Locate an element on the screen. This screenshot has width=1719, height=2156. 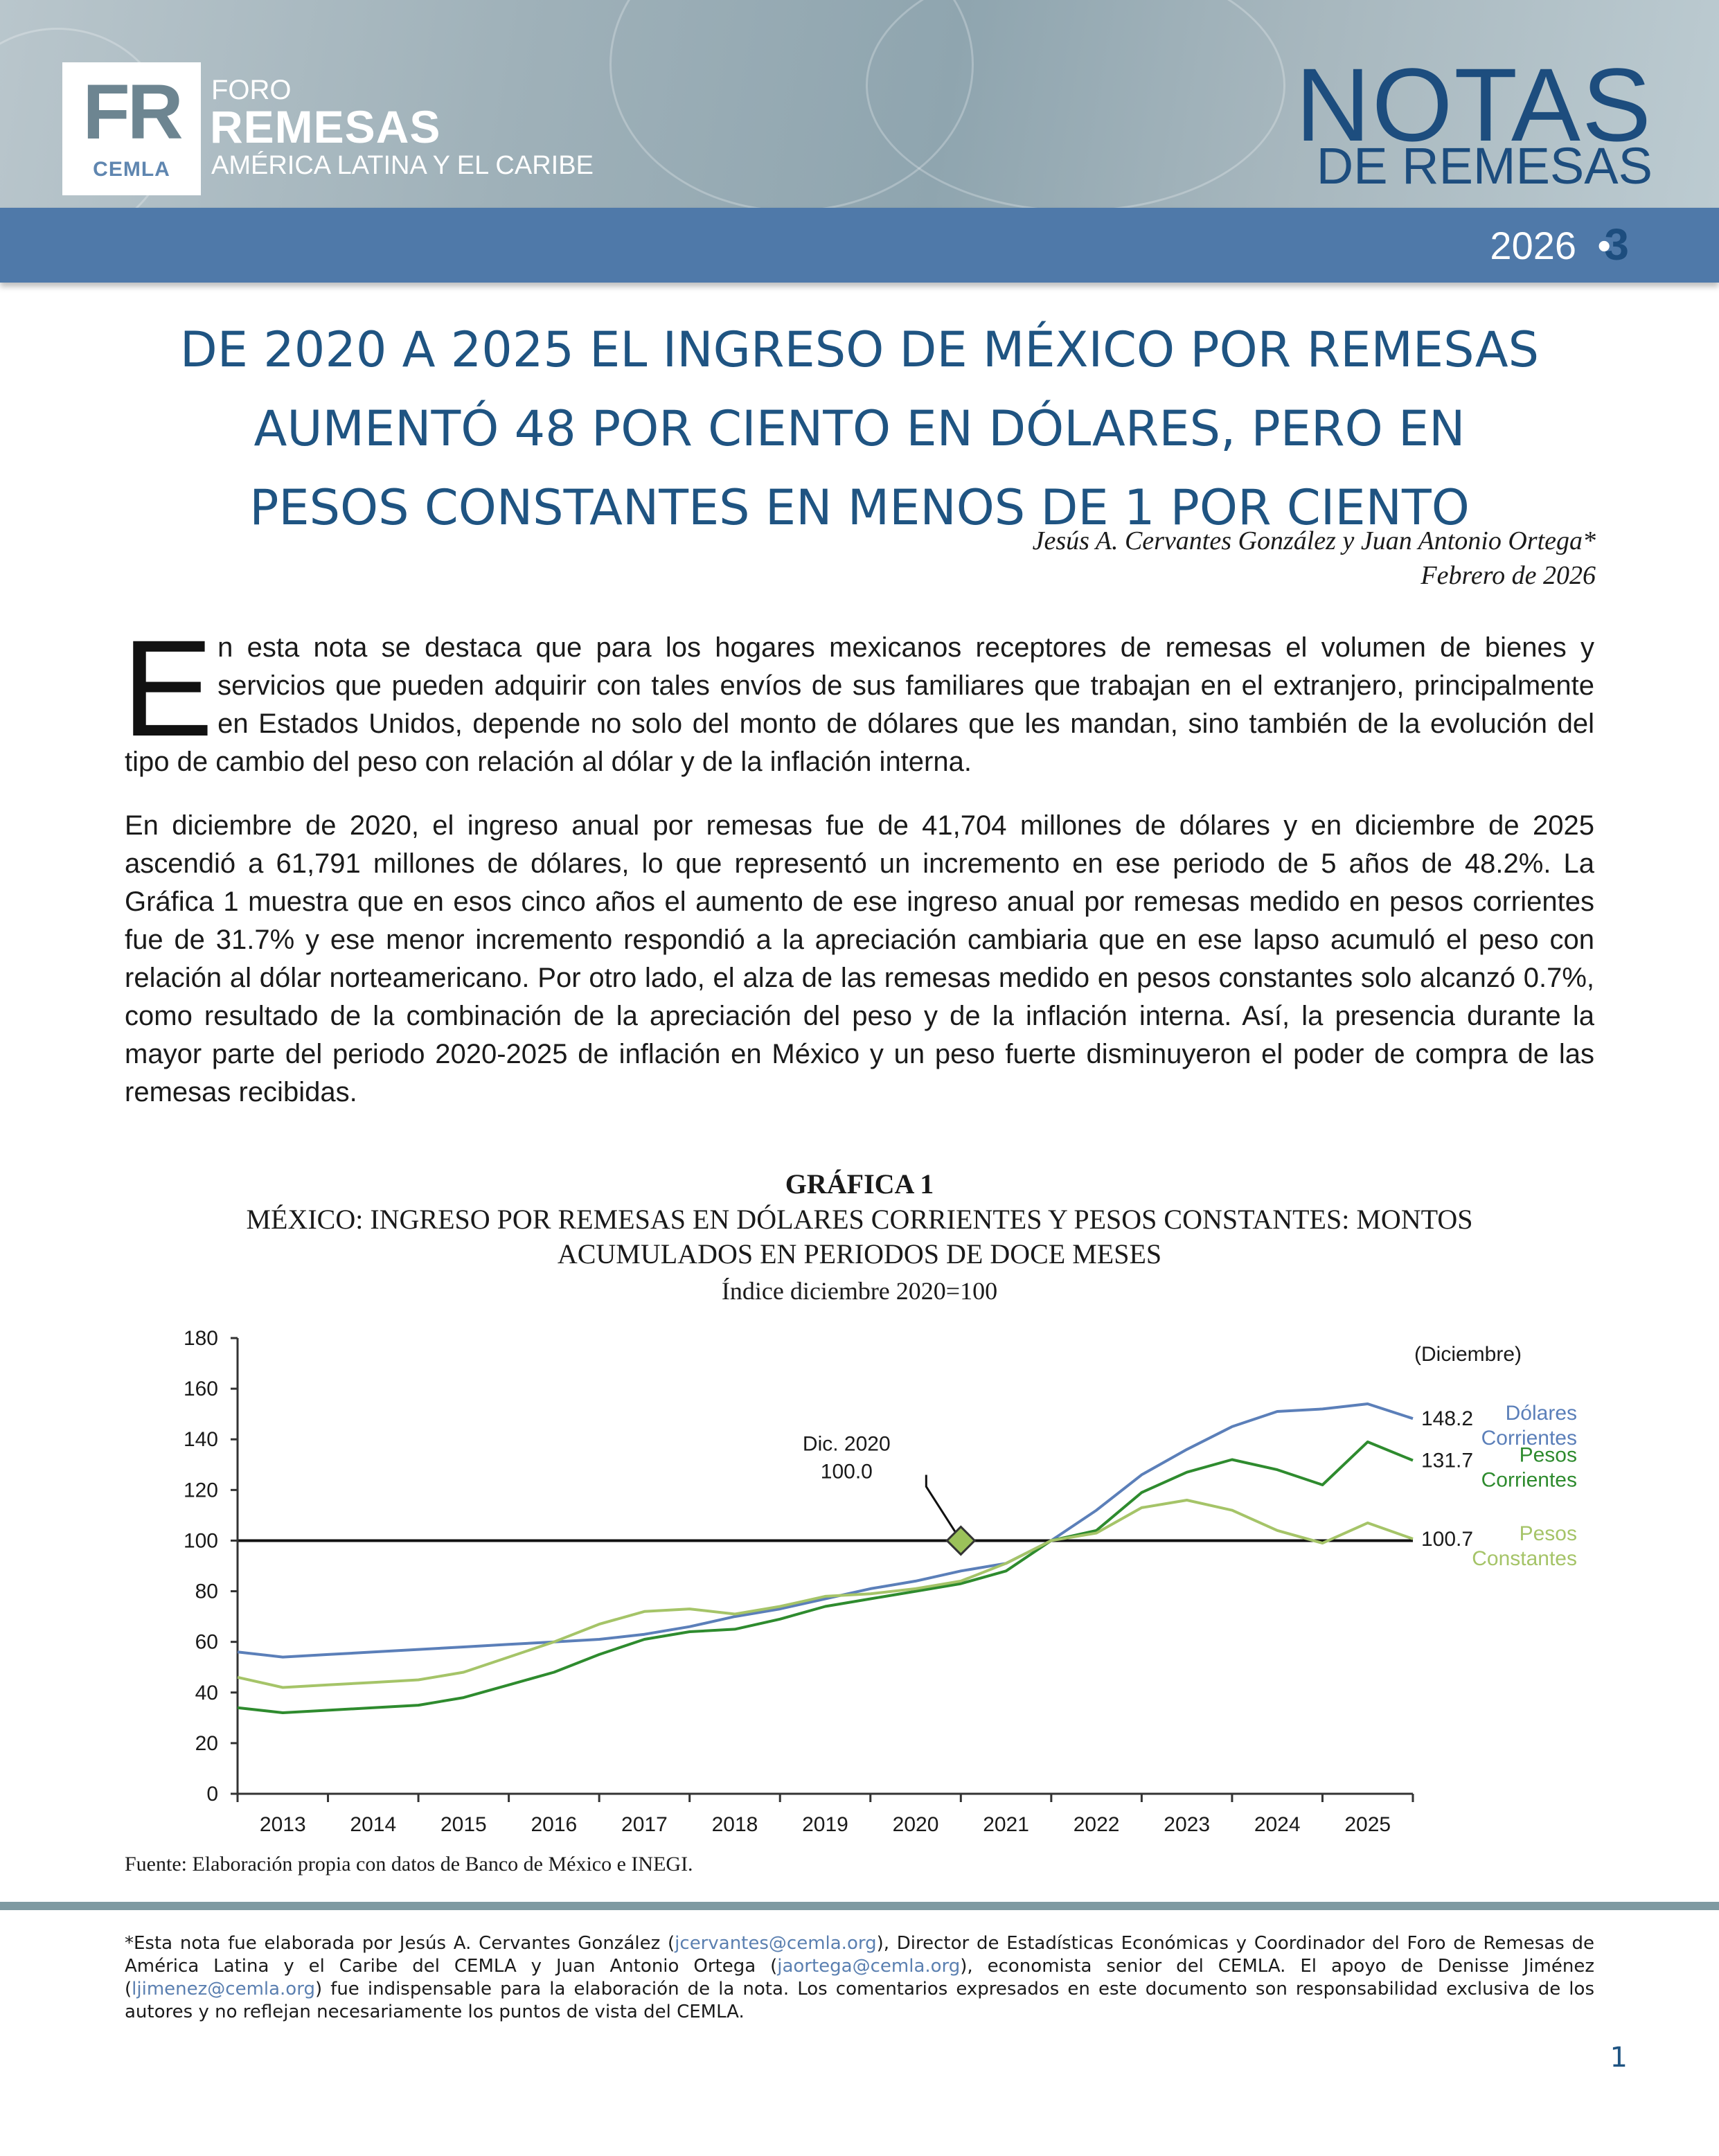
chart-label: GRÁFICA 1 is located at coordinates (859, 1184).